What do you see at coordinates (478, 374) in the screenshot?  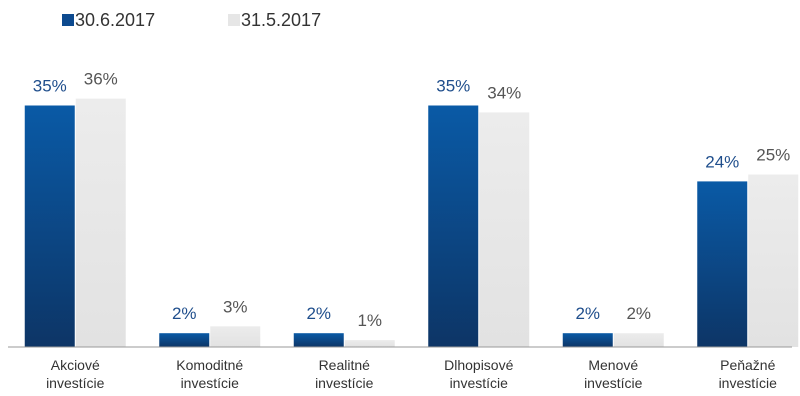 I see `category-label-4: Dlhopisové investície` at bounding box center [478, 374].